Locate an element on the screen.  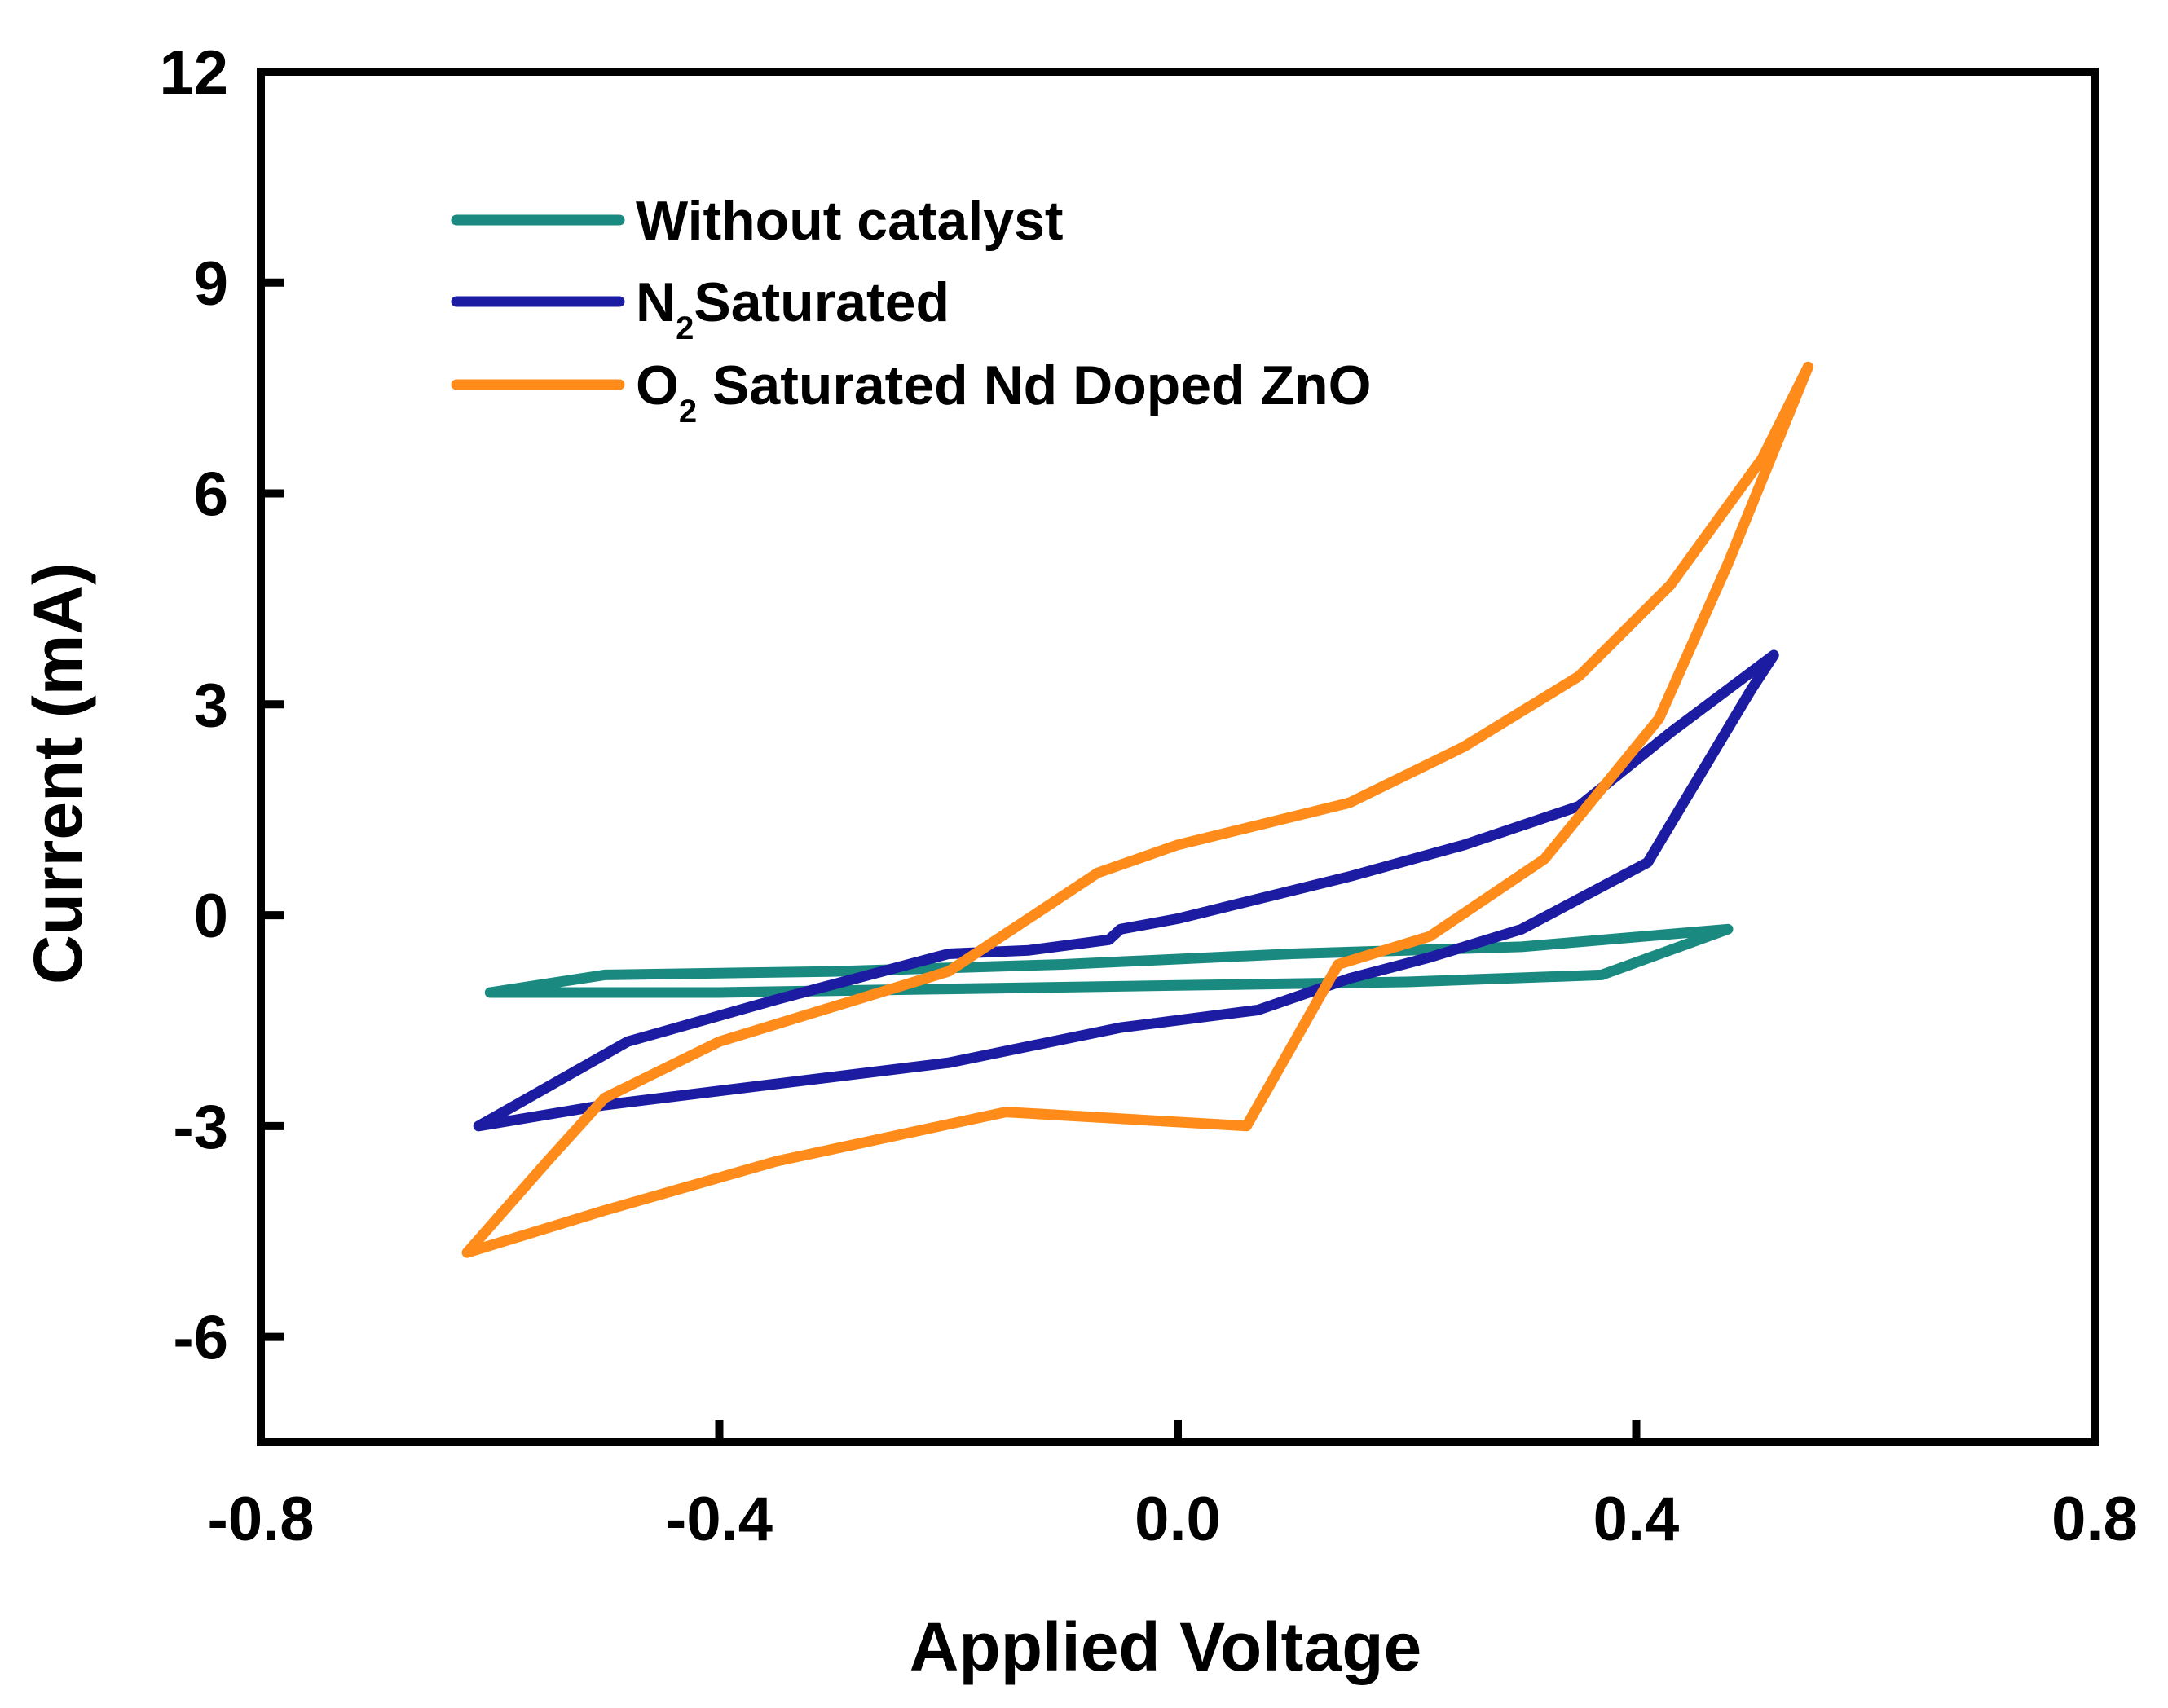
y-tick-label: 0 is located at coordinates (211, 917).